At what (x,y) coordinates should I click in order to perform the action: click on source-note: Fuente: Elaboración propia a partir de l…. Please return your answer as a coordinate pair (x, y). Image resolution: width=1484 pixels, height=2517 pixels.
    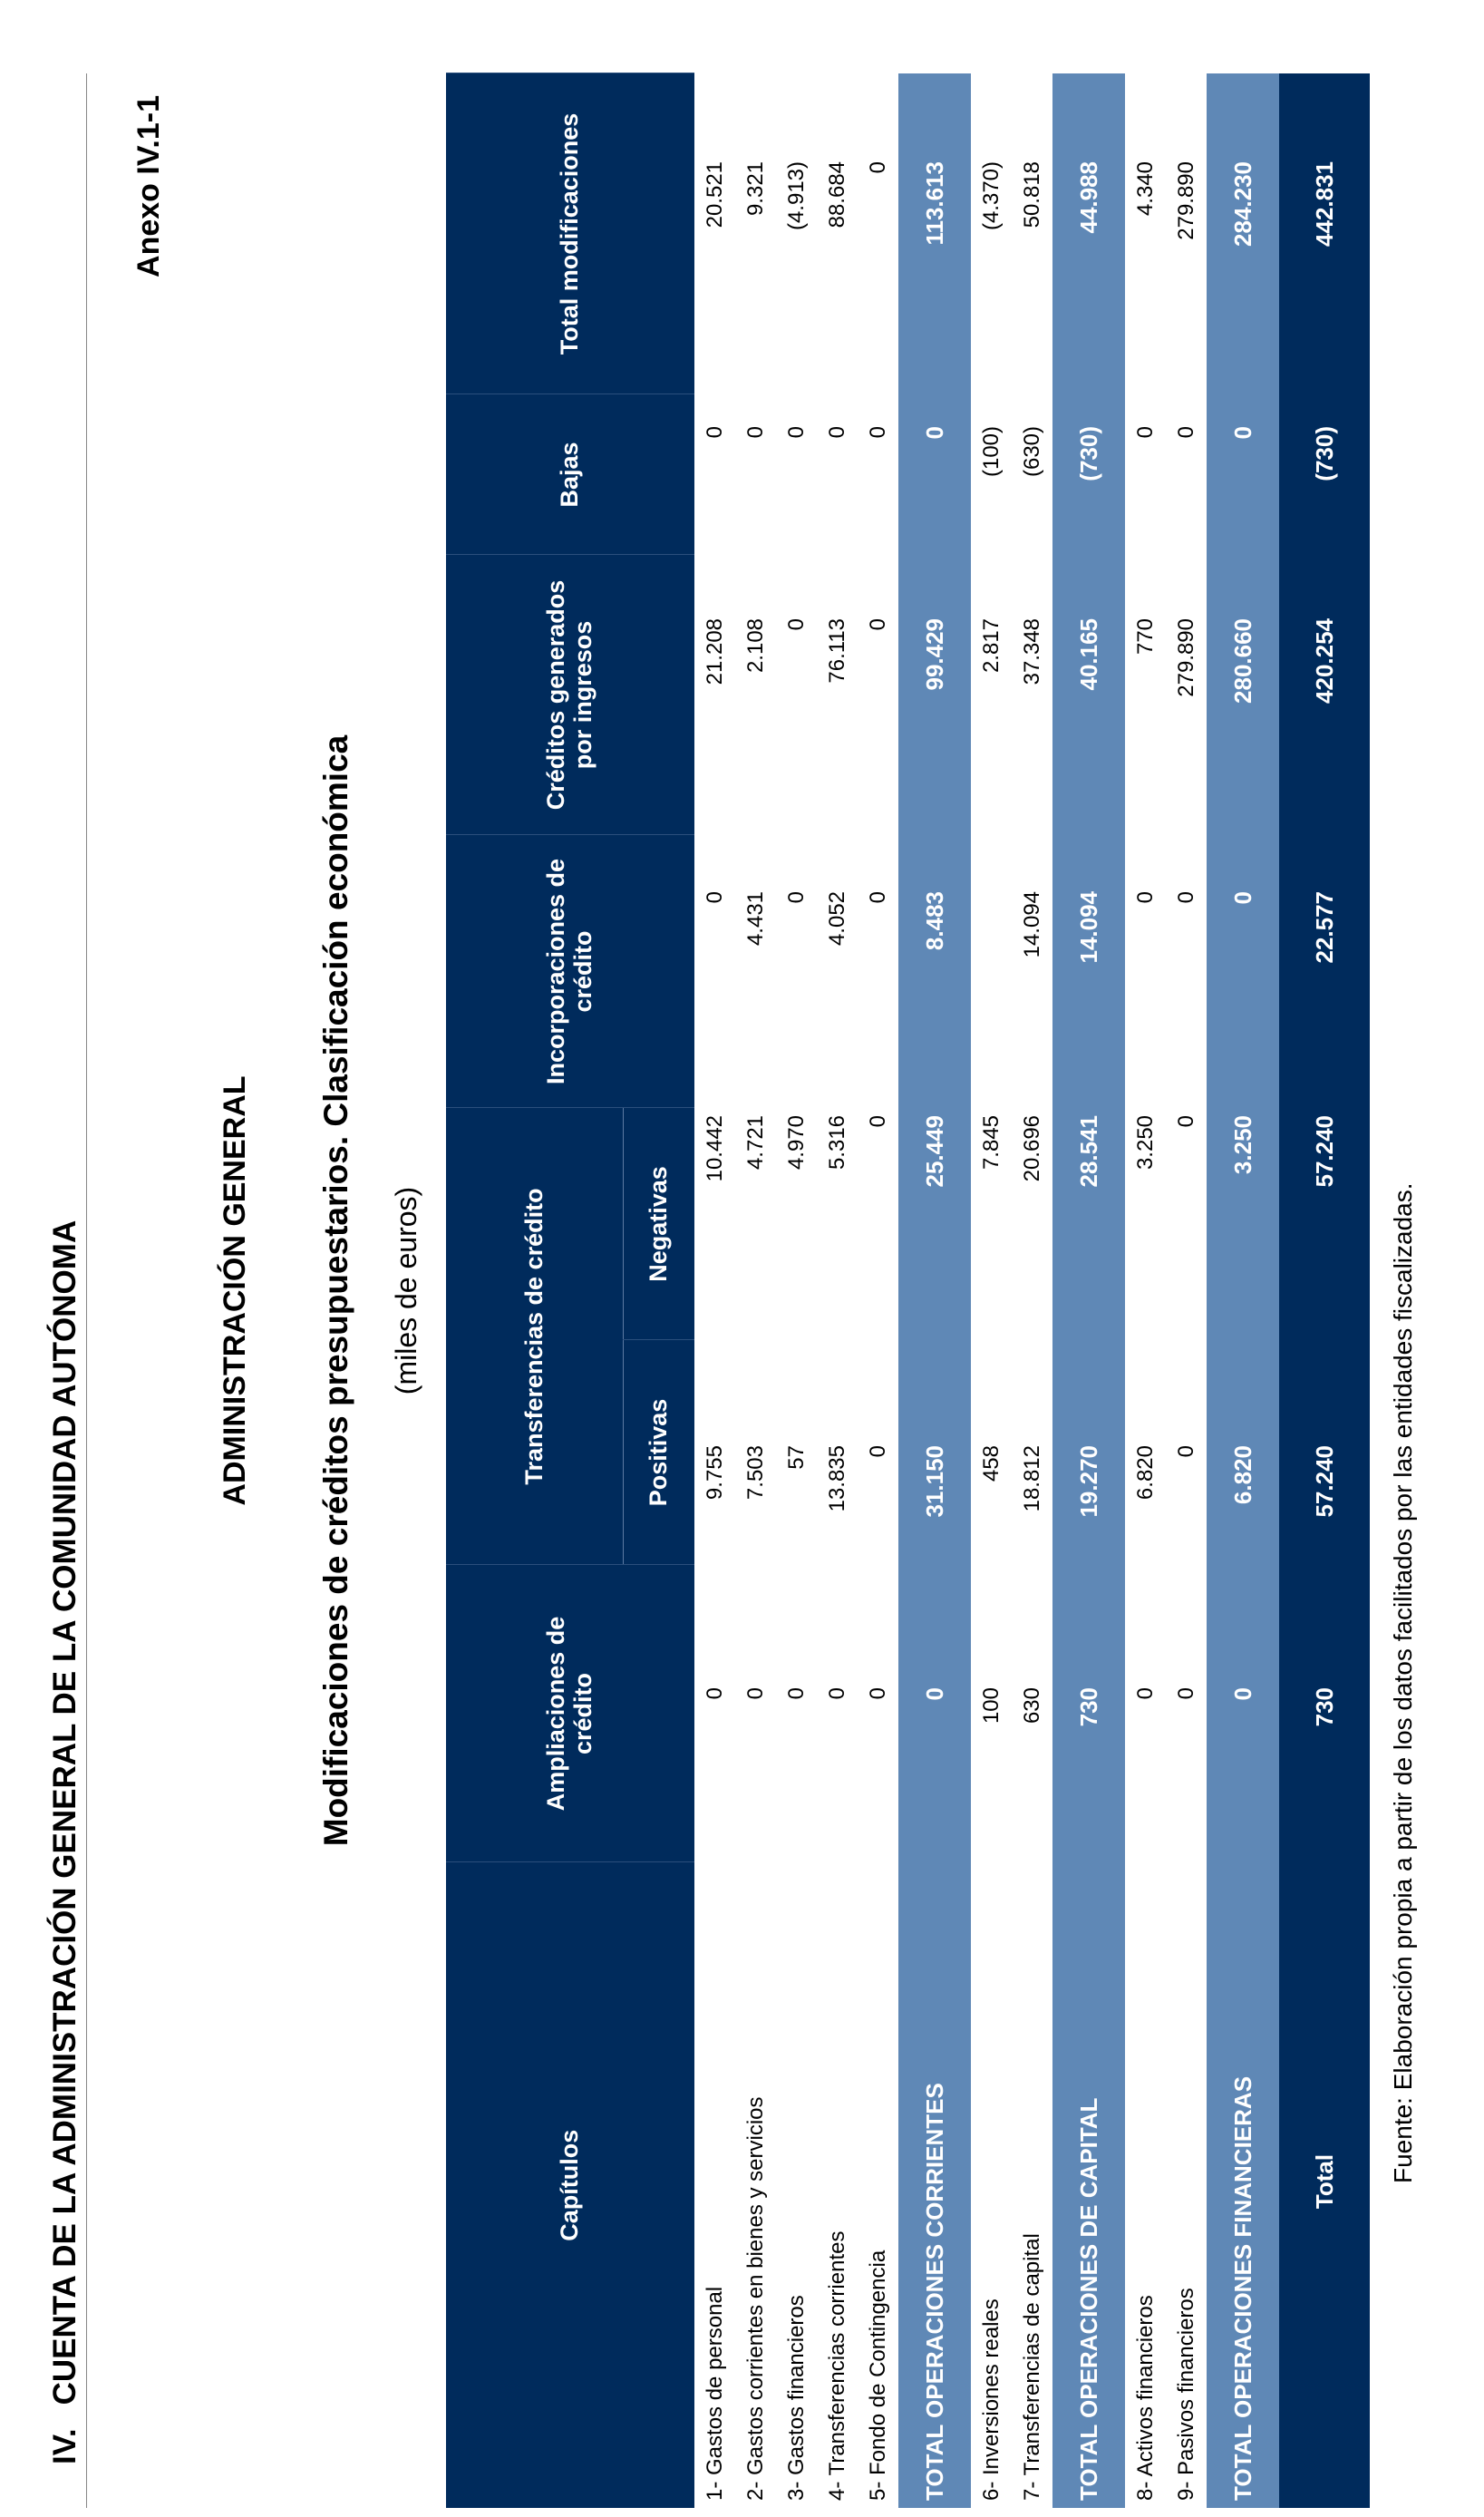
    Looking at the image, I should click on (1403, 1682).